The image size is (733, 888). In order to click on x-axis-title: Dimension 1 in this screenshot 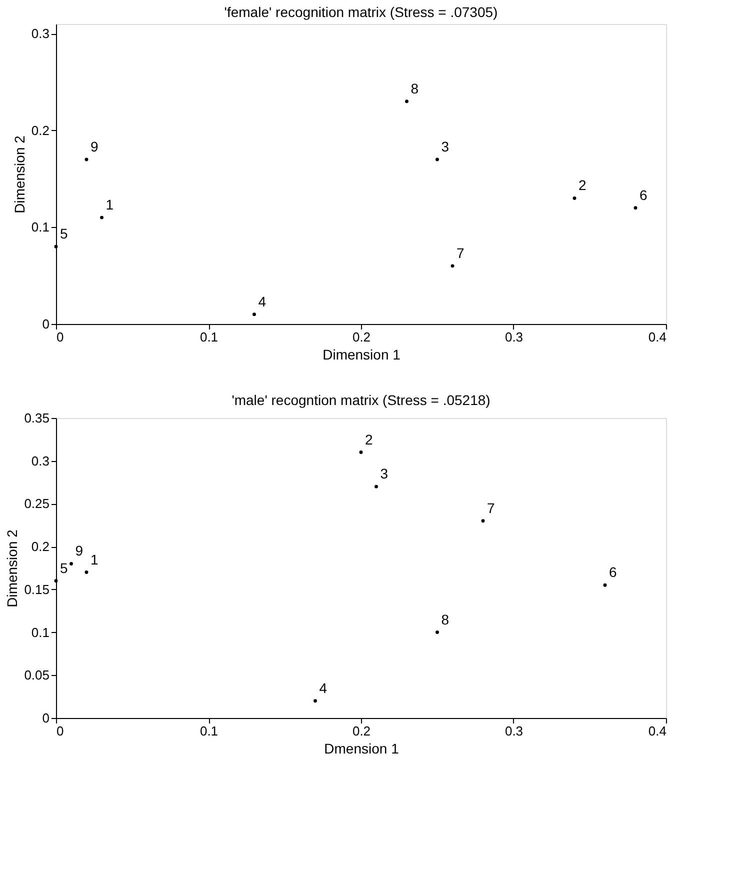, I will do `click(361, 354)`.